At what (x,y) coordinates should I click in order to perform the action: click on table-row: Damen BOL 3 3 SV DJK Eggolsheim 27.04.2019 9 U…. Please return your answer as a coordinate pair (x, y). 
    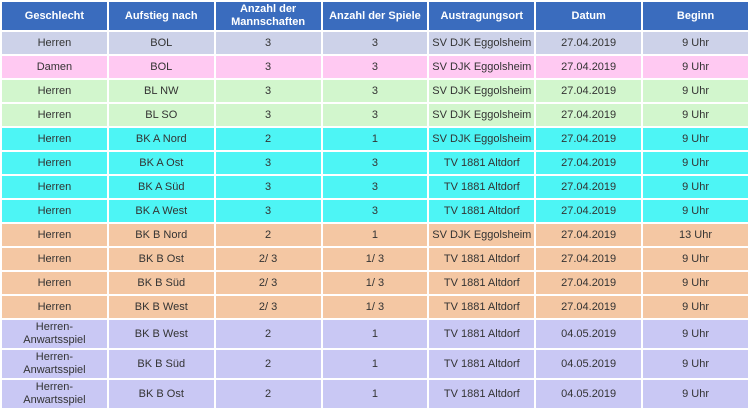
    Looking at the image, I should click on (375, 67).